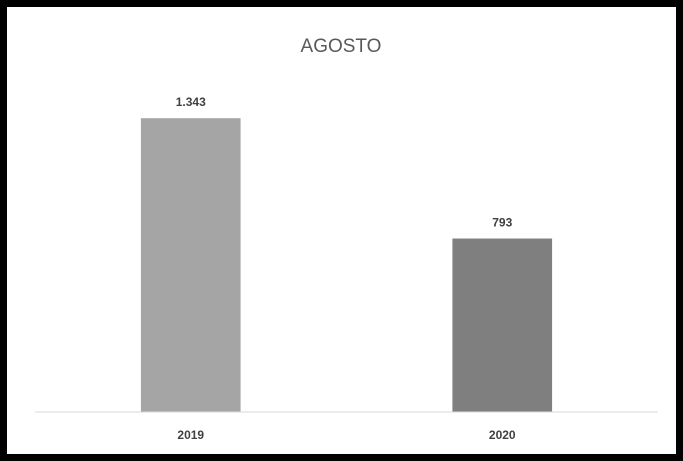  I want to click on data-label-2019: 1.343, so click(191, 102).